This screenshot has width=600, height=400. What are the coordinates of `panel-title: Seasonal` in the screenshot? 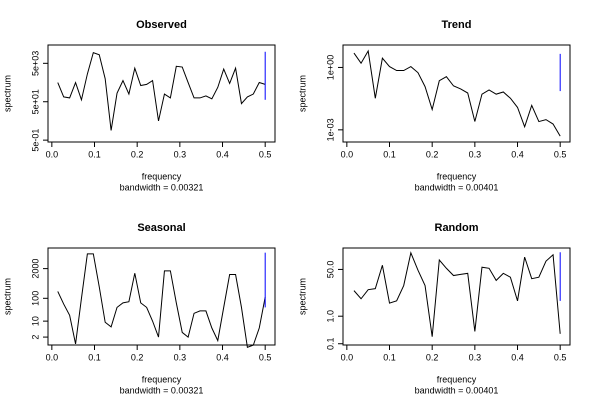 It's located at (161, 228).